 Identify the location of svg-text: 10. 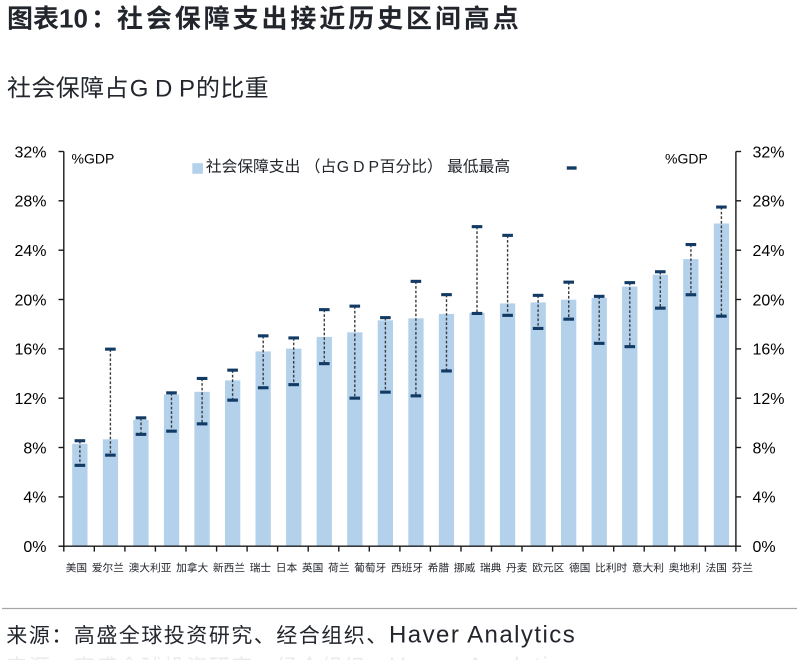
(73, 19).